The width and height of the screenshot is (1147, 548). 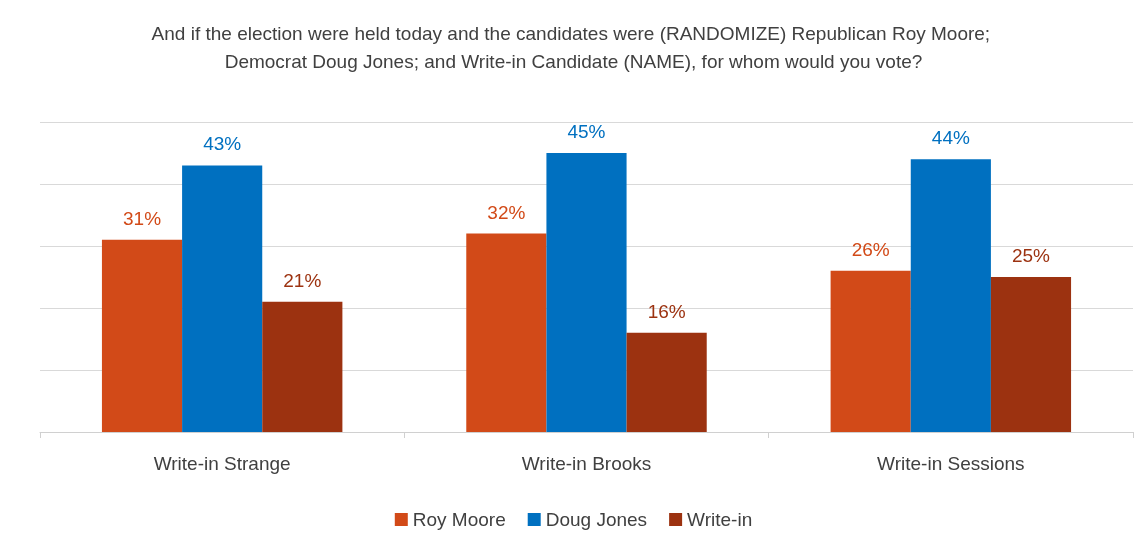 What do you see at coordinates (870, 249) in the screenshot?
I see `data-label: 26%` at bounding box center [870, 249].